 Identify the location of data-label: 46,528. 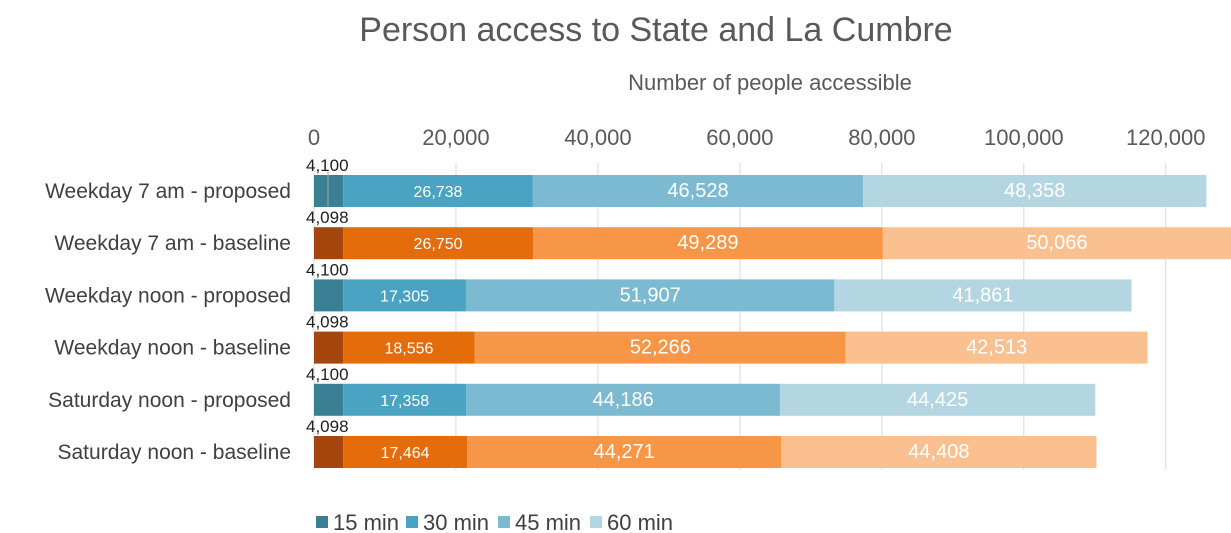
(697, 191).